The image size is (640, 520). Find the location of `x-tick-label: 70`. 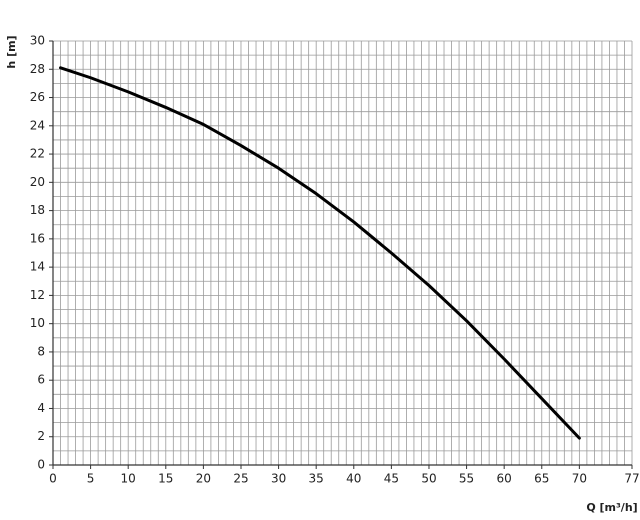

x-tick-label: 70 is located at coordinates (579, 479).